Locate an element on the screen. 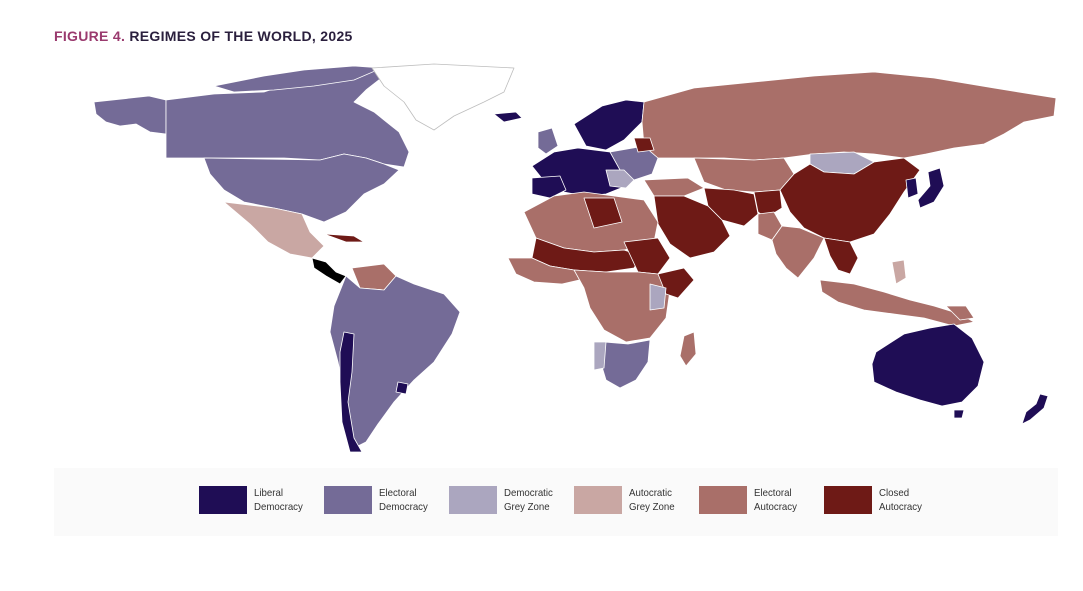 This screenshot has width=1083, height=591. region-korea is located at coordinates (912, 188).